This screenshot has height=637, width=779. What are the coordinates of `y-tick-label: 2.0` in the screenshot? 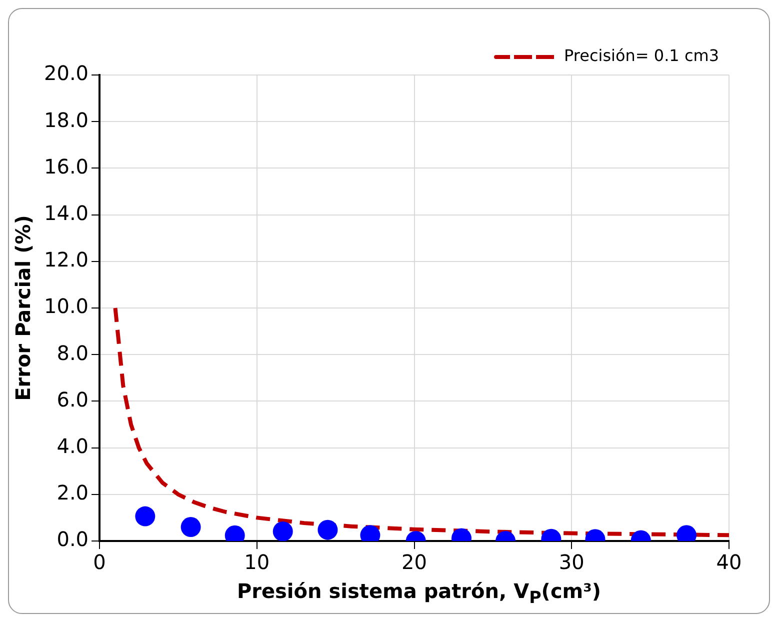 It's located at (72, 492).